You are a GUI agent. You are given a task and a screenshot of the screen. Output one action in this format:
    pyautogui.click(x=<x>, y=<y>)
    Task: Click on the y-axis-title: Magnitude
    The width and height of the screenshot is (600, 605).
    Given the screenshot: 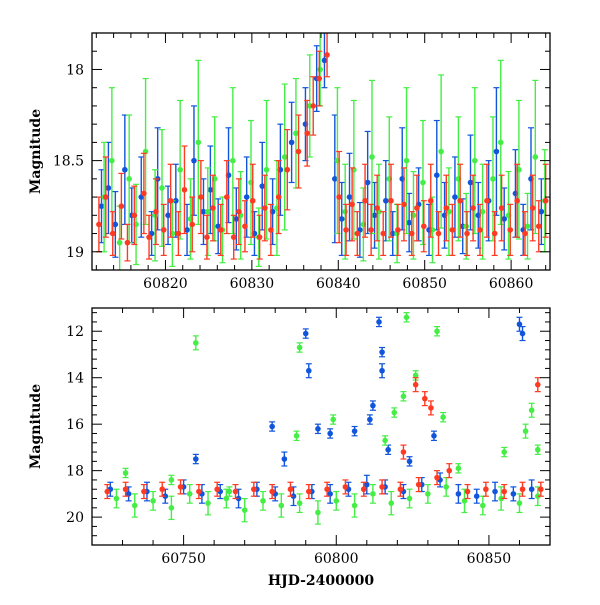 What is the action you would take?
    pyautogui.click(x=36, y=151)
    